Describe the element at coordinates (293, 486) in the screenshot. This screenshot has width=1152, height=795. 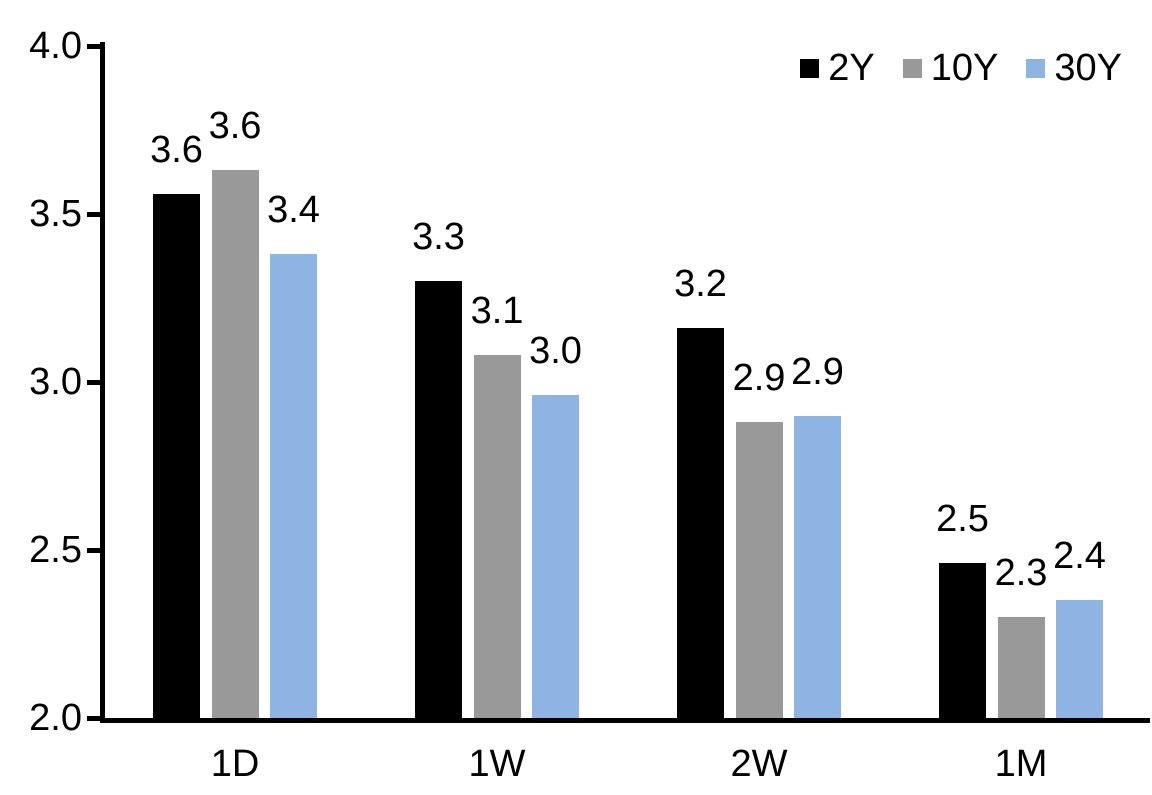
I see `bar-30y-1d` at that location.